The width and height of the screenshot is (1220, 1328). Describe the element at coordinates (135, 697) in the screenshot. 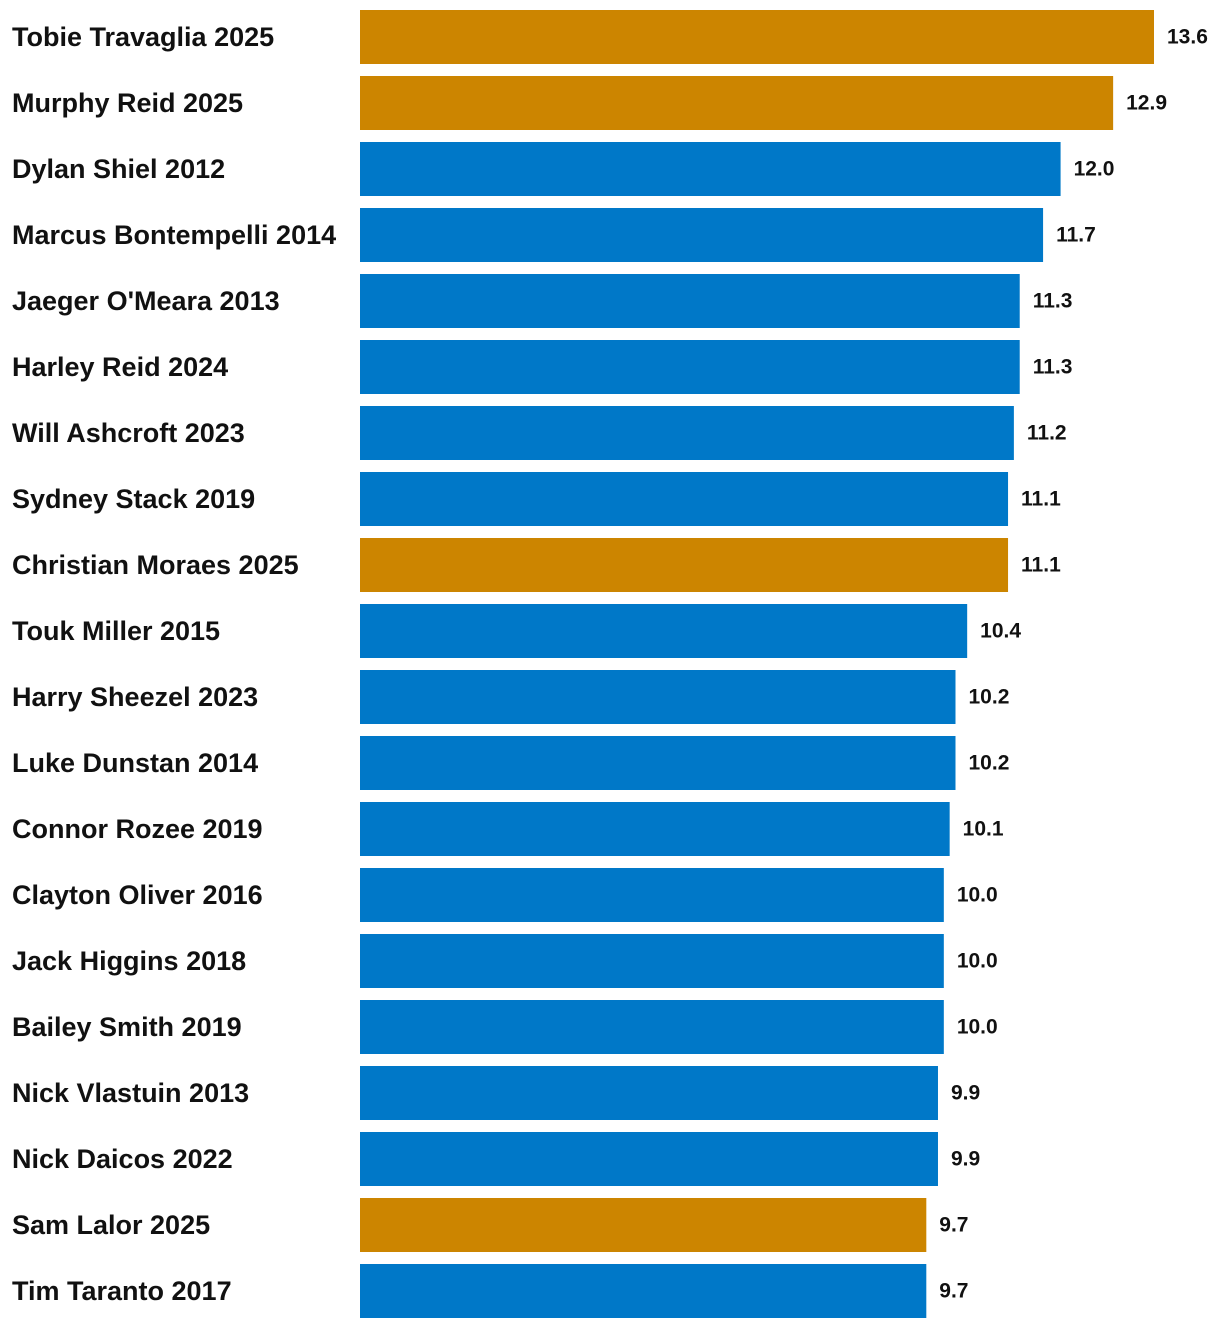

I see `category-label: Harry Sheezel 2023` at that location.